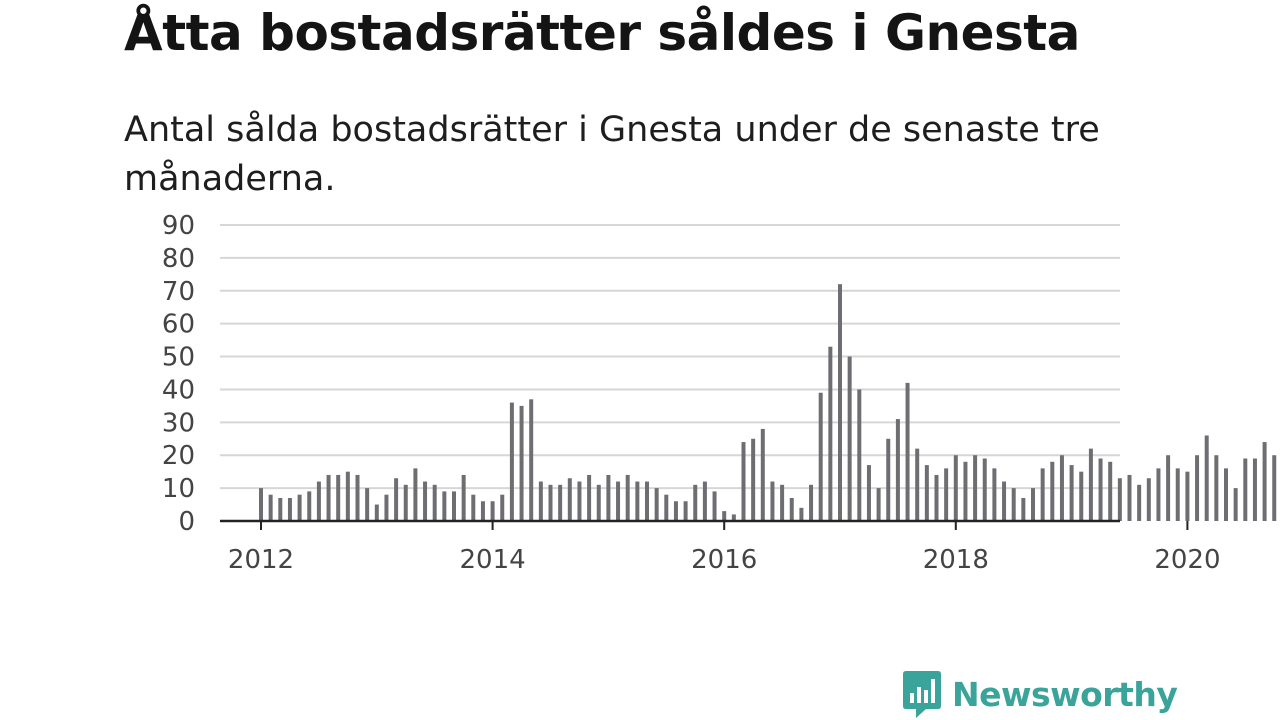  Describe the element at coordinates (724, 560) in the screenshot. I see `x-tick-label: 2016` at that location.